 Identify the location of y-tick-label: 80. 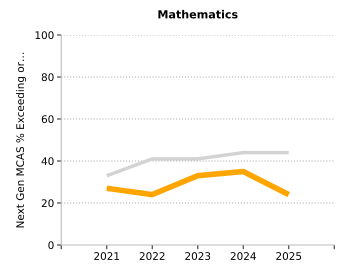
(48, 77).